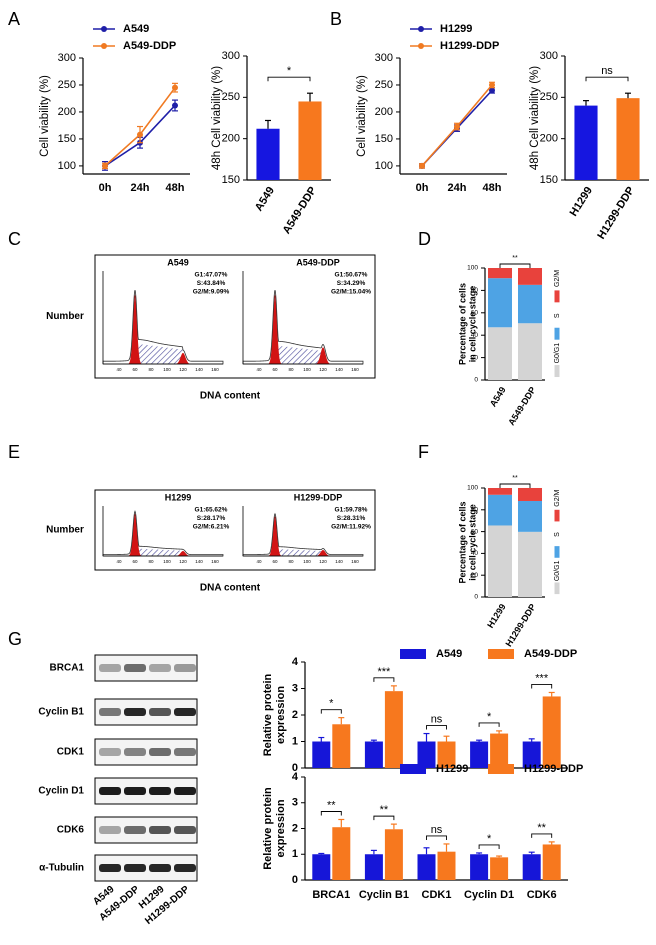 This screenshot has height=945, width=656. I want to click on flow-stat: G2/M:6.21%, so click(211, 527).